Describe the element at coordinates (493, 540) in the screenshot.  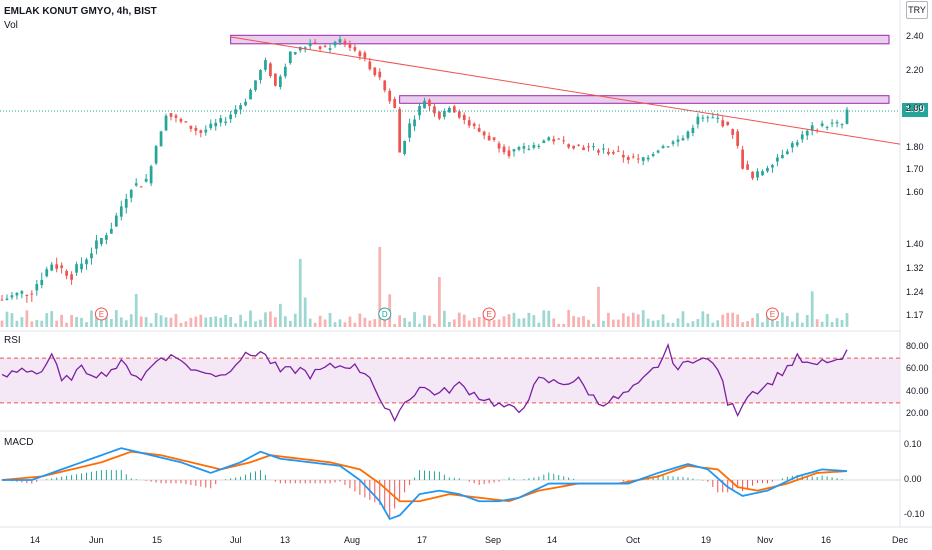
I see `time-tick-label: Sep` at that location.